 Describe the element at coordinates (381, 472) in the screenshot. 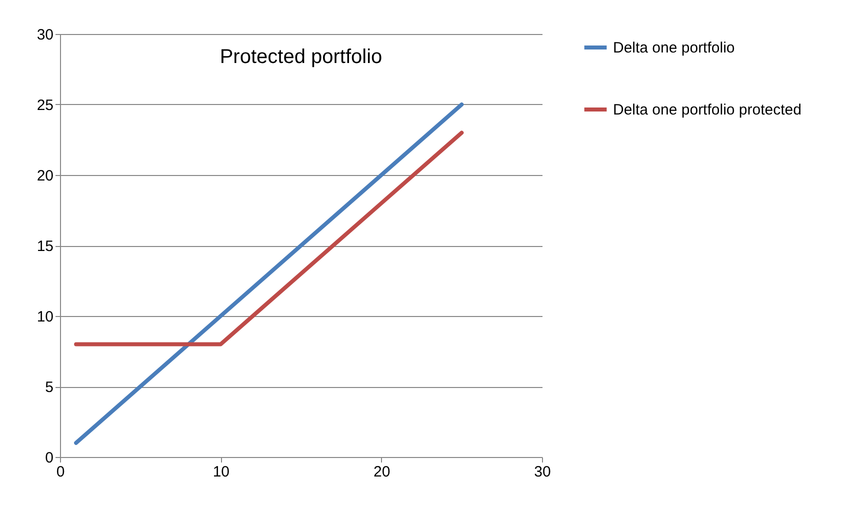

I see `x-tick-label: 20` at that location.